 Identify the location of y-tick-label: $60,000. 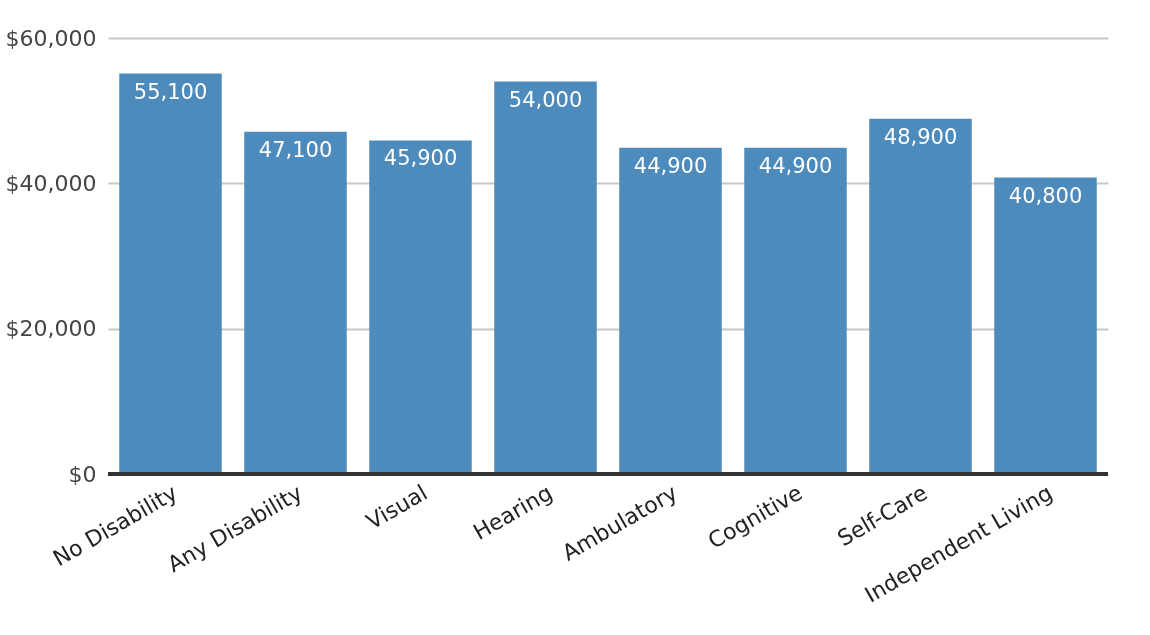
(51, 38).